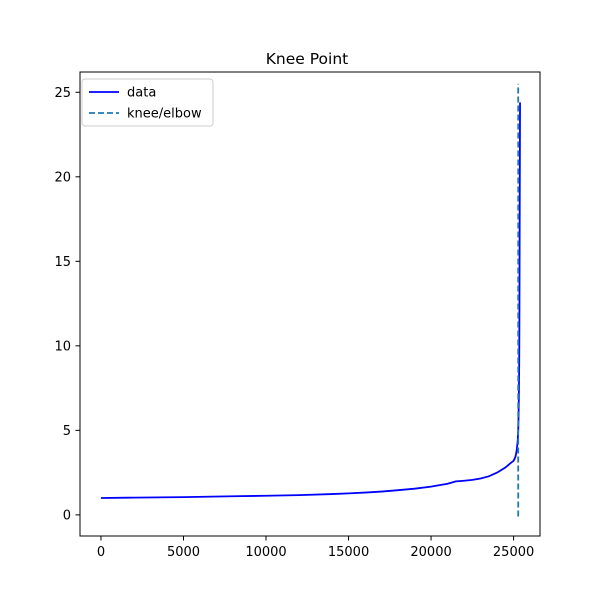  I want to click on legend-frame, so click(147, 102).